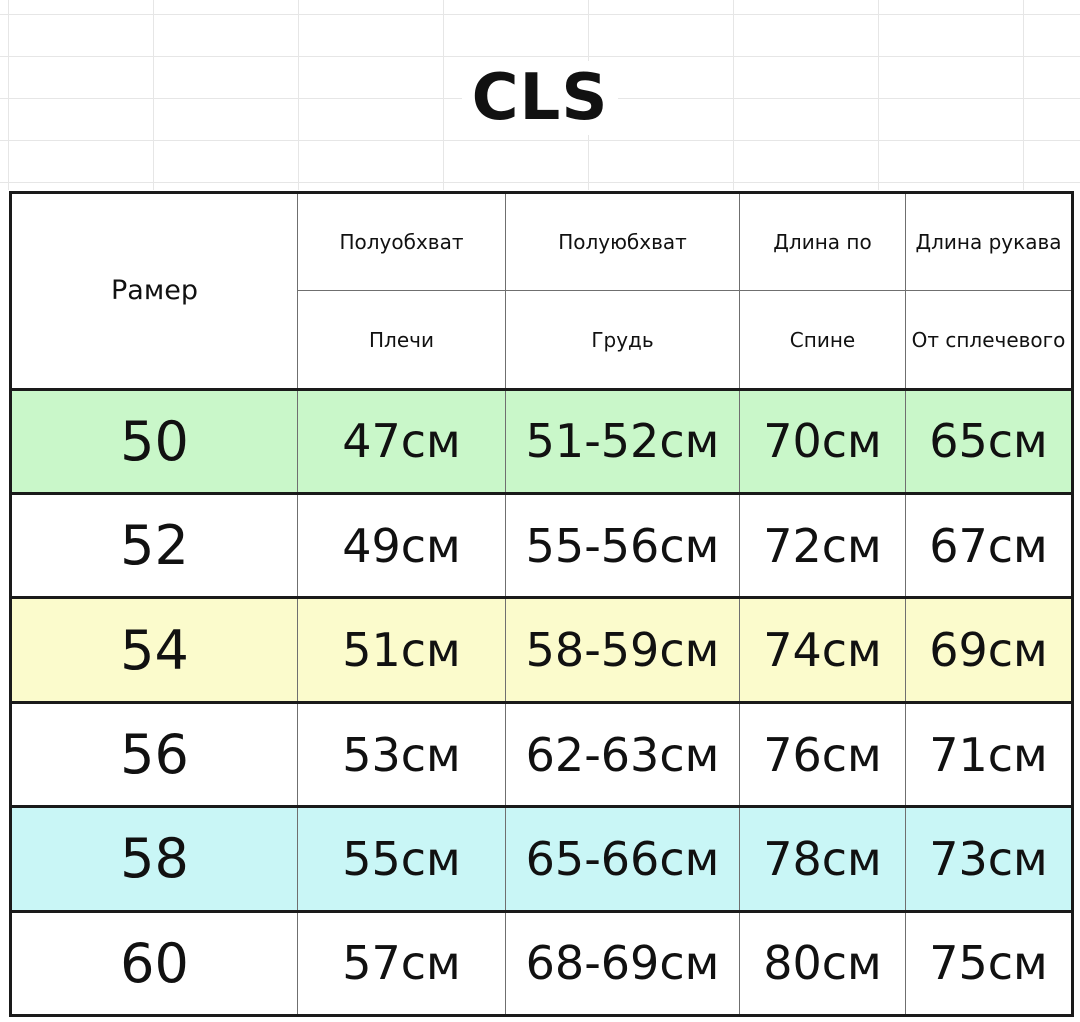 The width and height of the screenshot is (1080, 1022). Describe the element at coordinates (622, 650) in the screenshot. I see `chest-cell: 58-59см` at that location.